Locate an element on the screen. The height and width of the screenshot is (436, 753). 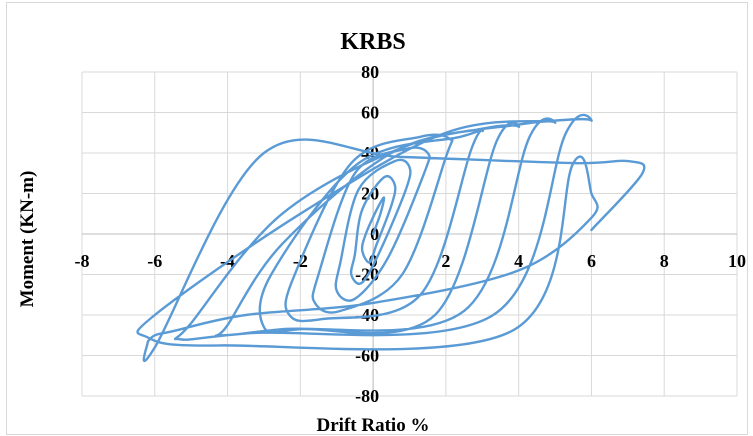
x-tick-label: 6 is located at coordinates (591, 261).